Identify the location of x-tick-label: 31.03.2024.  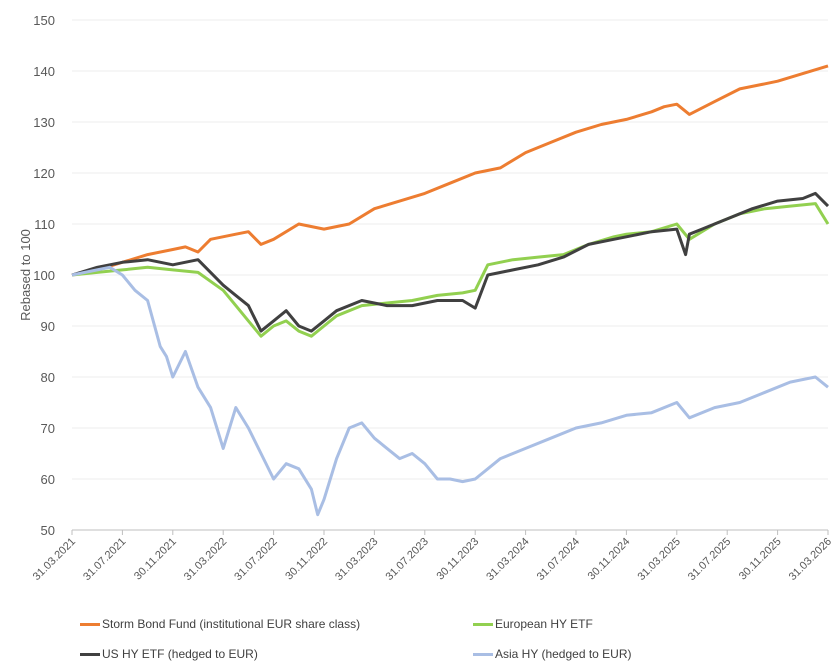
(507, 559).